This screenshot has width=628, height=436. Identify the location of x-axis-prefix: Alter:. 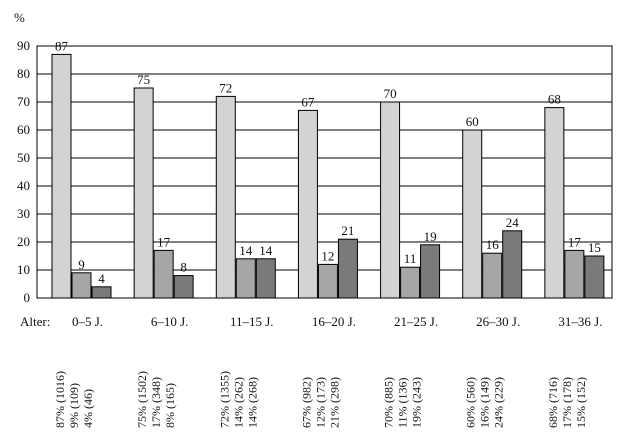
(35, 321).